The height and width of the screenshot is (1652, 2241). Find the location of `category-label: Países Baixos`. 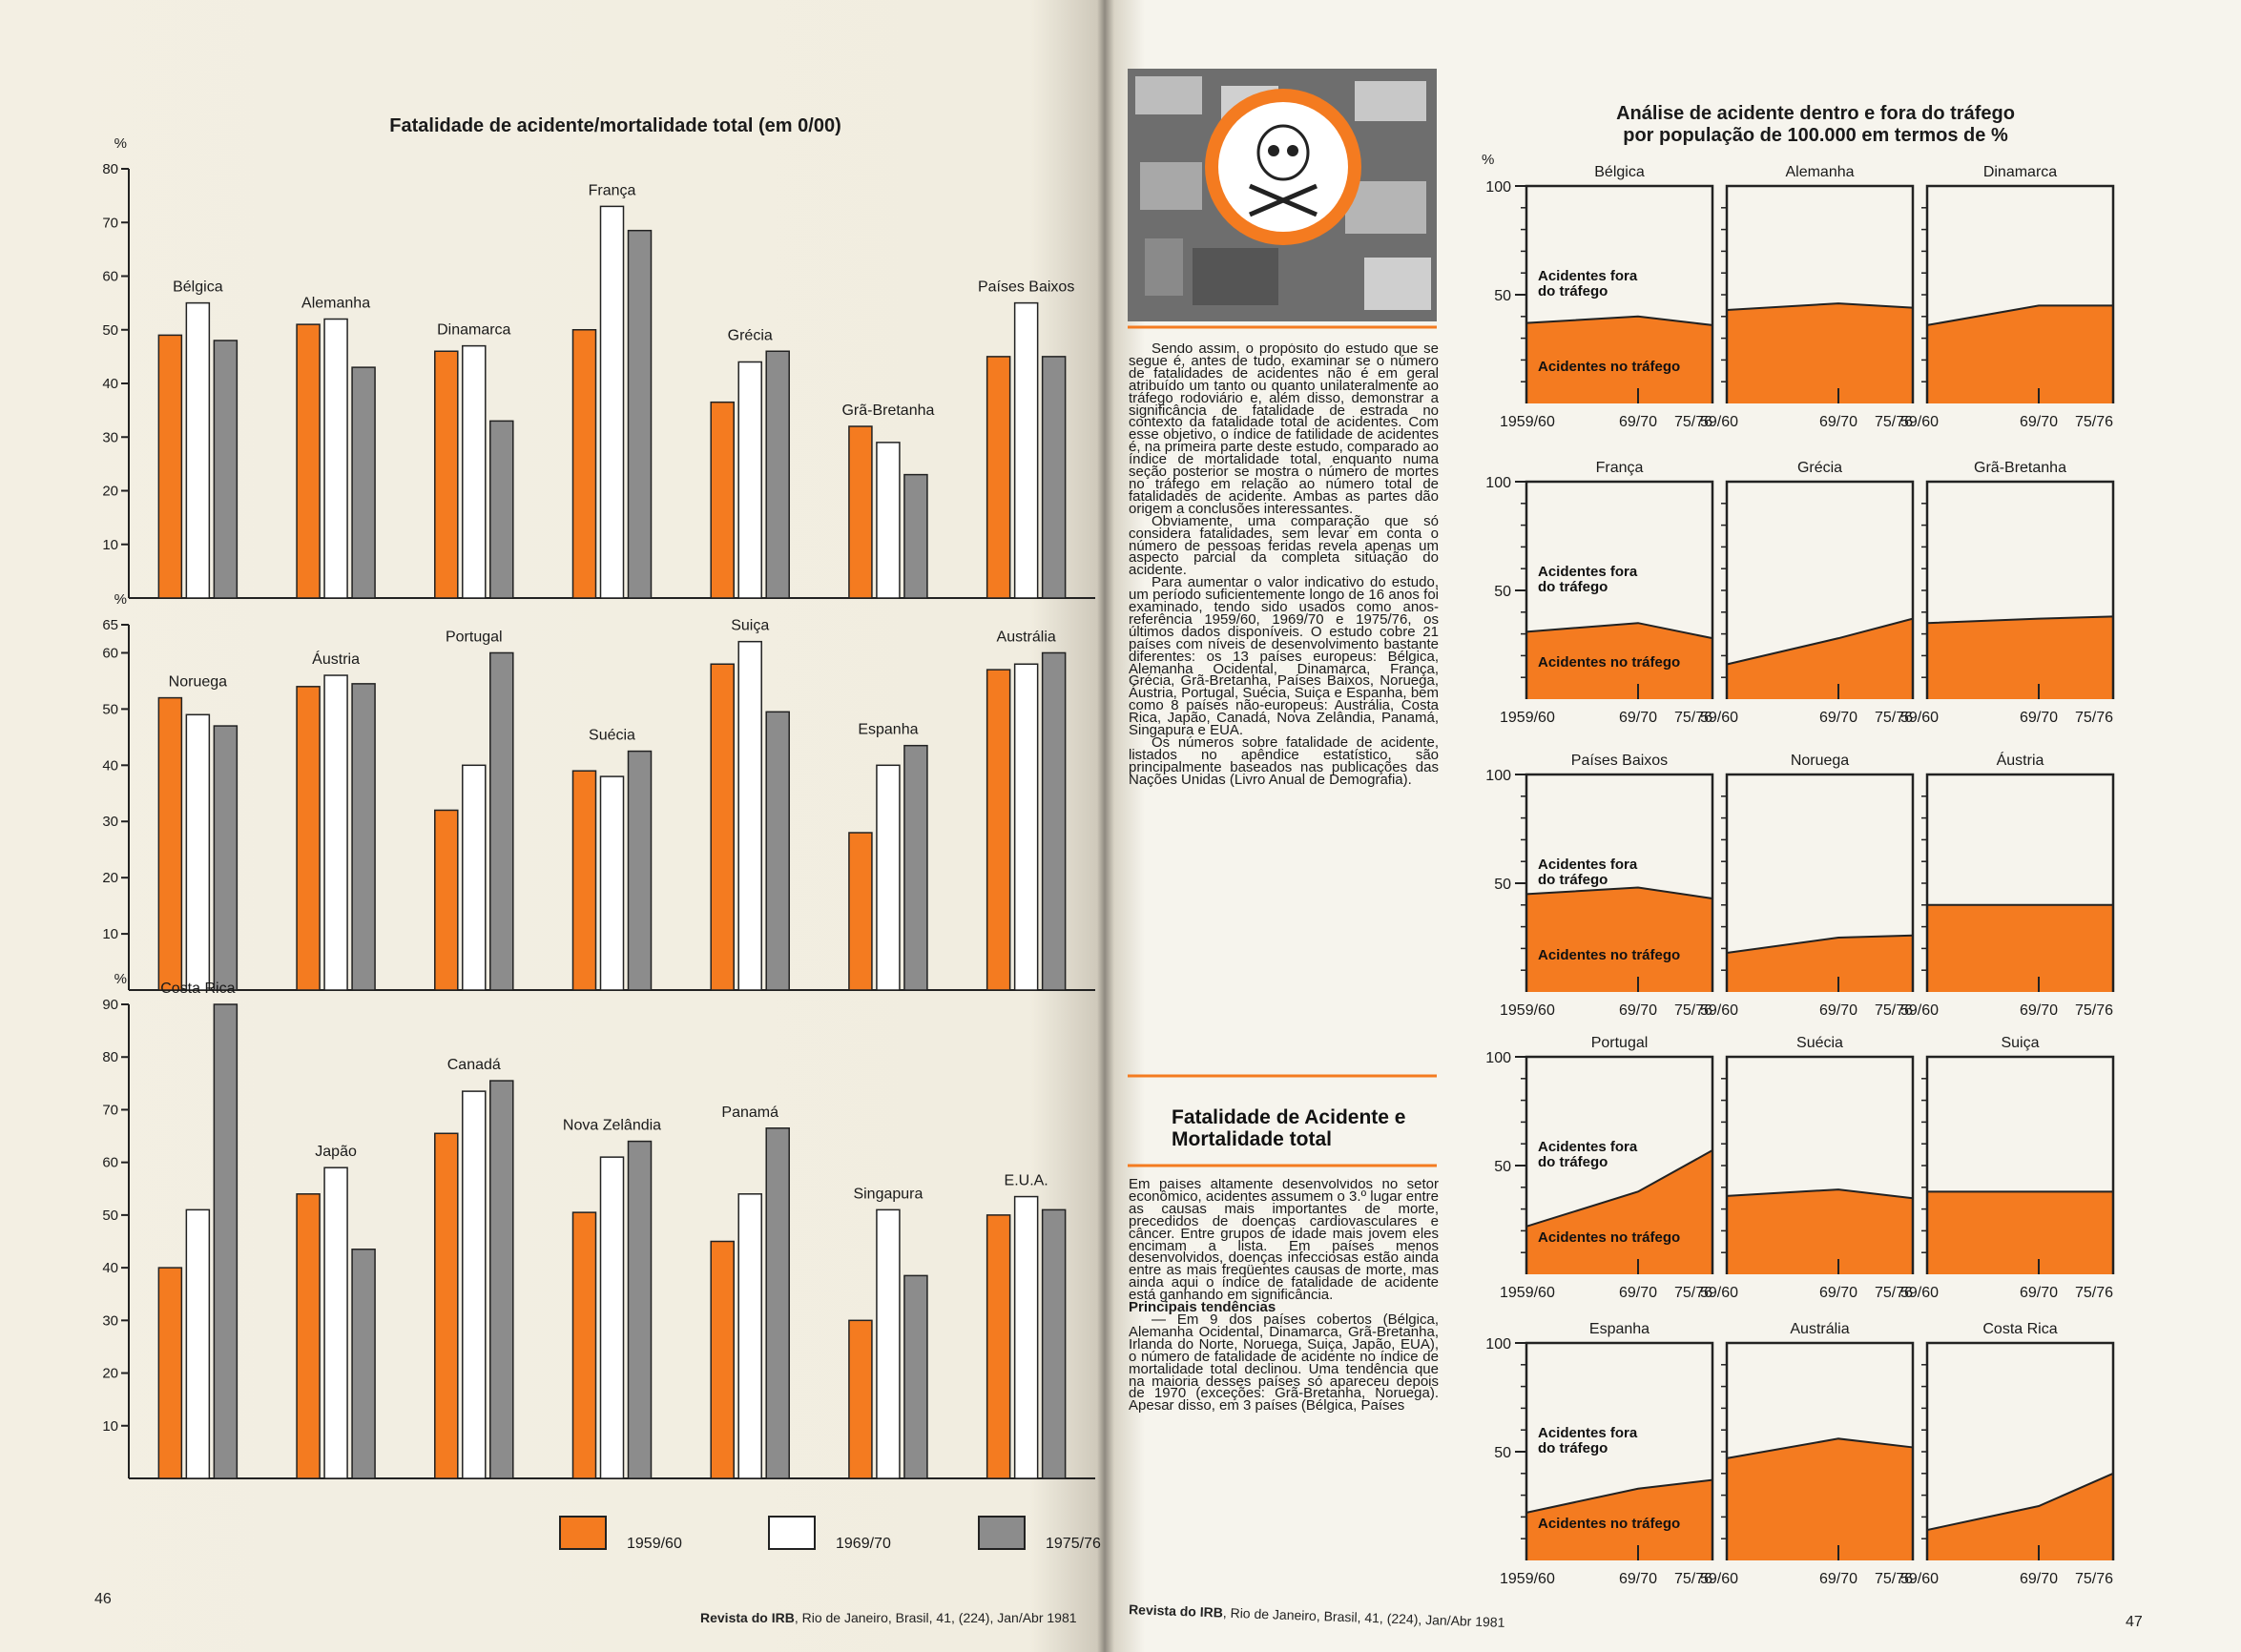

category-label: Países Baixos is located at coordinates (1026, 287).